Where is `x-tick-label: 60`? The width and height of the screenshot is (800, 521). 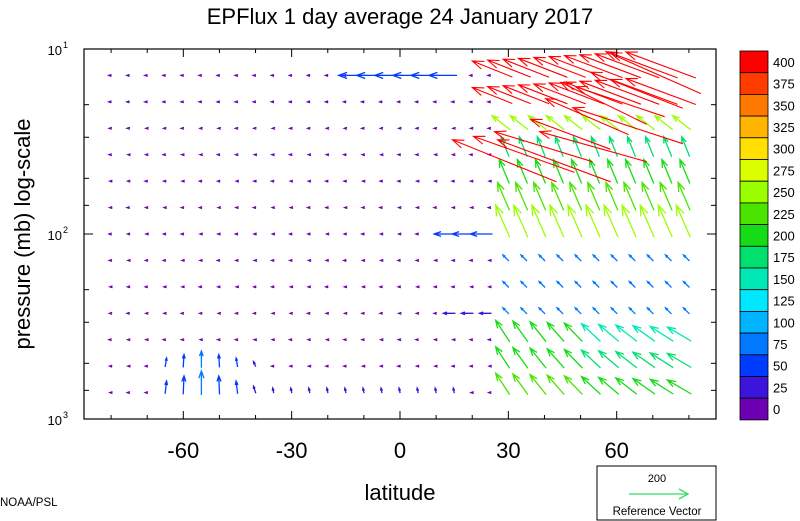
x-tick-label: 60 is located at coordinates (616, 450).